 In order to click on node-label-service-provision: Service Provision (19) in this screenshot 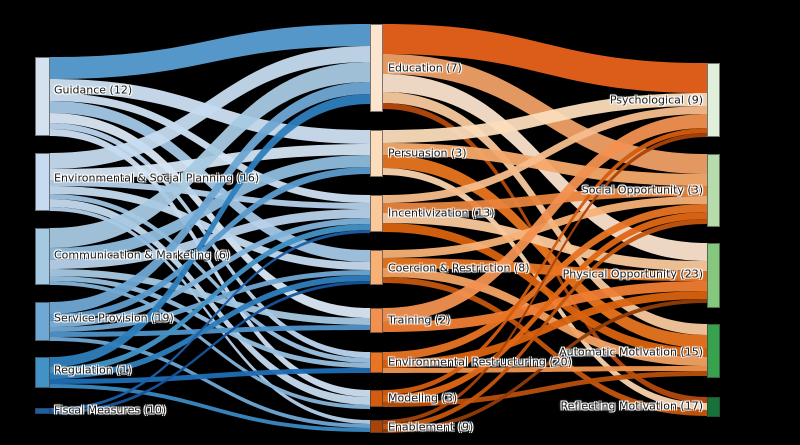, I will do `click(114, 318)`.